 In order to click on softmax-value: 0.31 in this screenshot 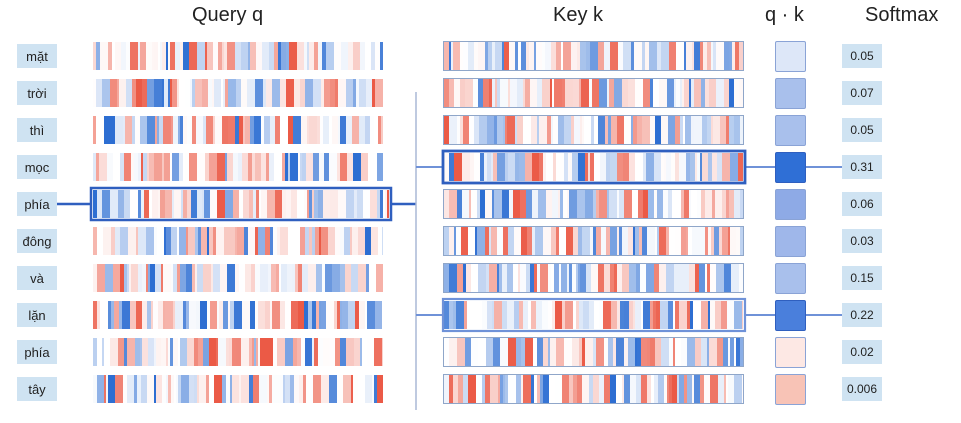, I will do `click(862, 167)`.